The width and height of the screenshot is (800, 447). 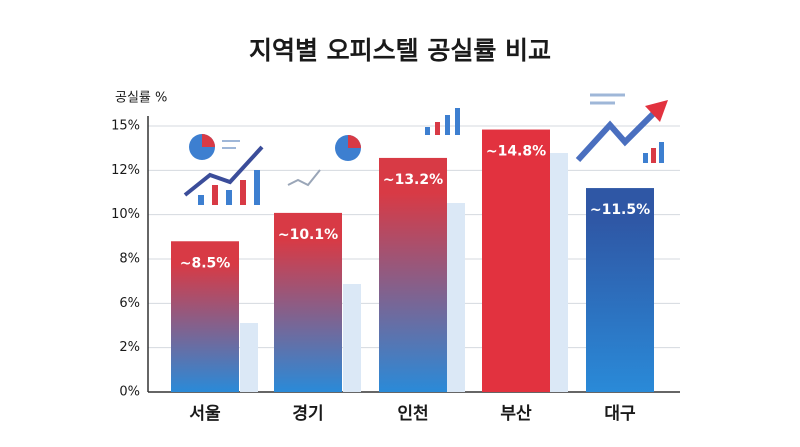 What do you see at coordinates (205, 414) in the screenshot?
I see `x-tick-label: 서울` at bounding box center [205, 414].